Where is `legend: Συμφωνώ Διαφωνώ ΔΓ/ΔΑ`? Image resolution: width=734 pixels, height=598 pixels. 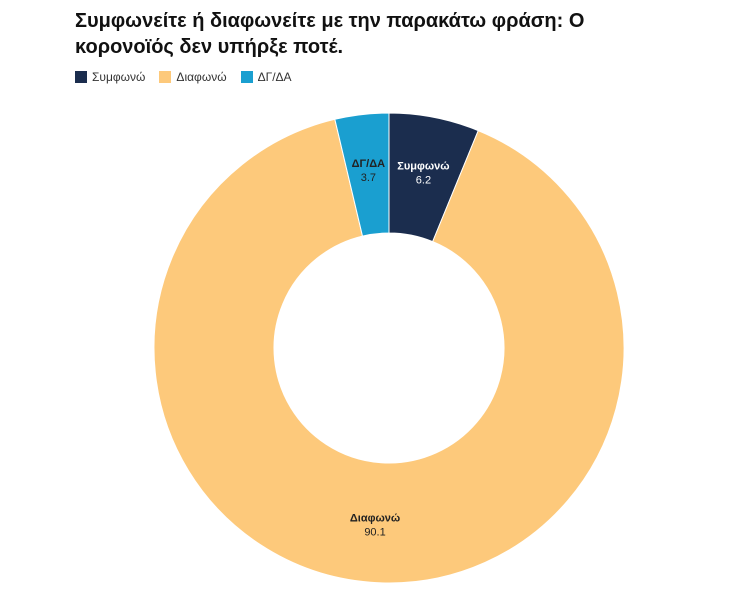 legend: Συμφωνώ Διαφωνώ ΔΓ/ΔΑ is located at coordinates (183, 77).